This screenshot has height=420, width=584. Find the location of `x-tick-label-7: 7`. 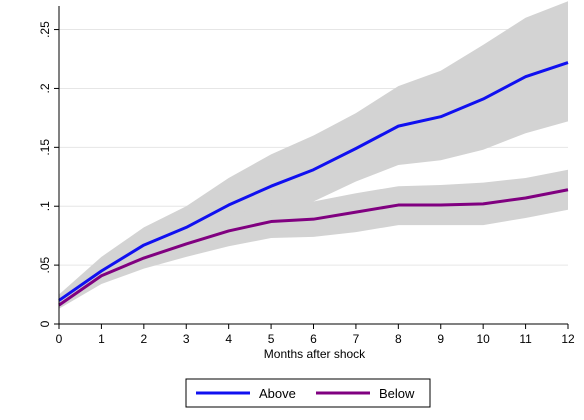

x-tick-label-7: 7 is located at coordinates (356, 339).